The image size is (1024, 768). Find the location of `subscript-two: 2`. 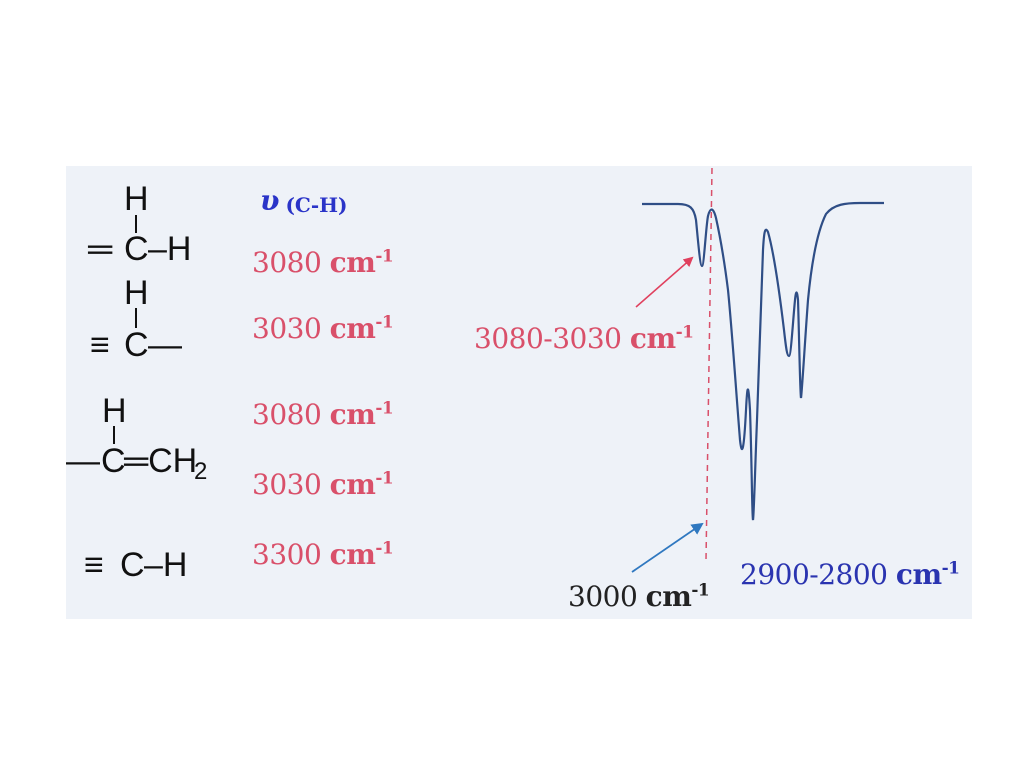

subscript-two: 2 is located at coordinates (201, 471).